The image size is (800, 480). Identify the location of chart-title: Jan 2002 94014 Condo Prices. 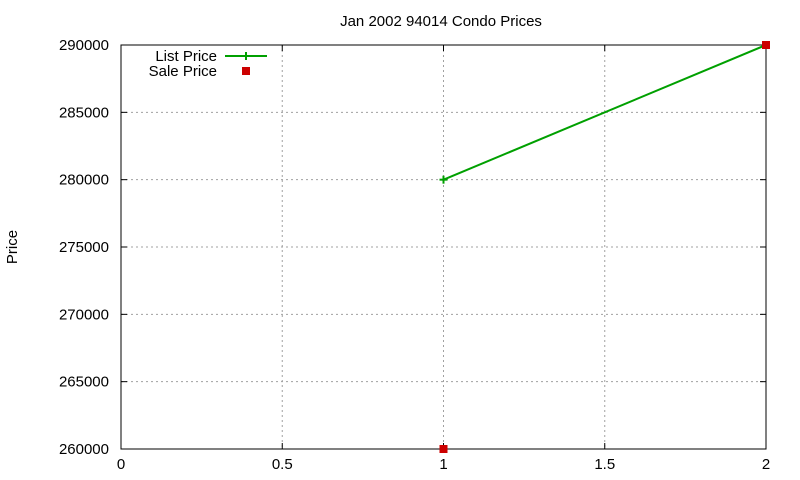
(441, 21).